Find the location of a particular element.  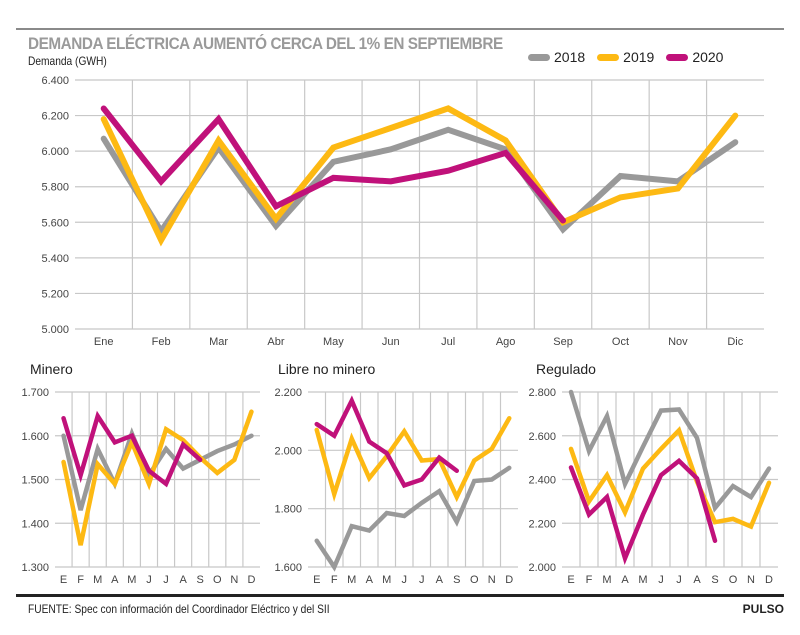

legend-item-2018: 2018 is located at coordinates (556, 57).